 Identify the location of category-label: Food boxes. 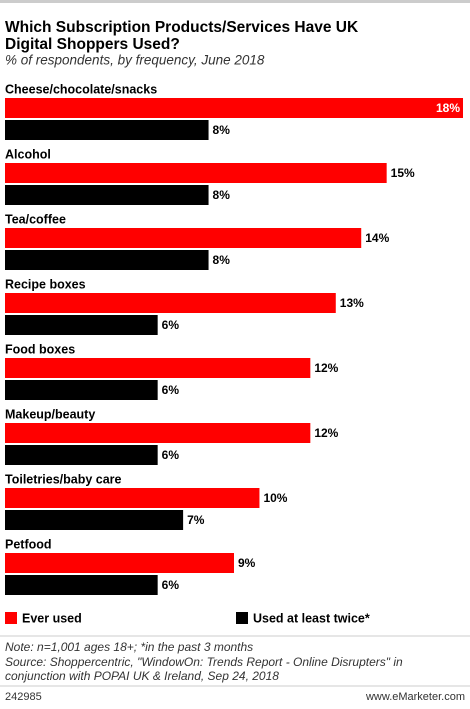
(40, 349).